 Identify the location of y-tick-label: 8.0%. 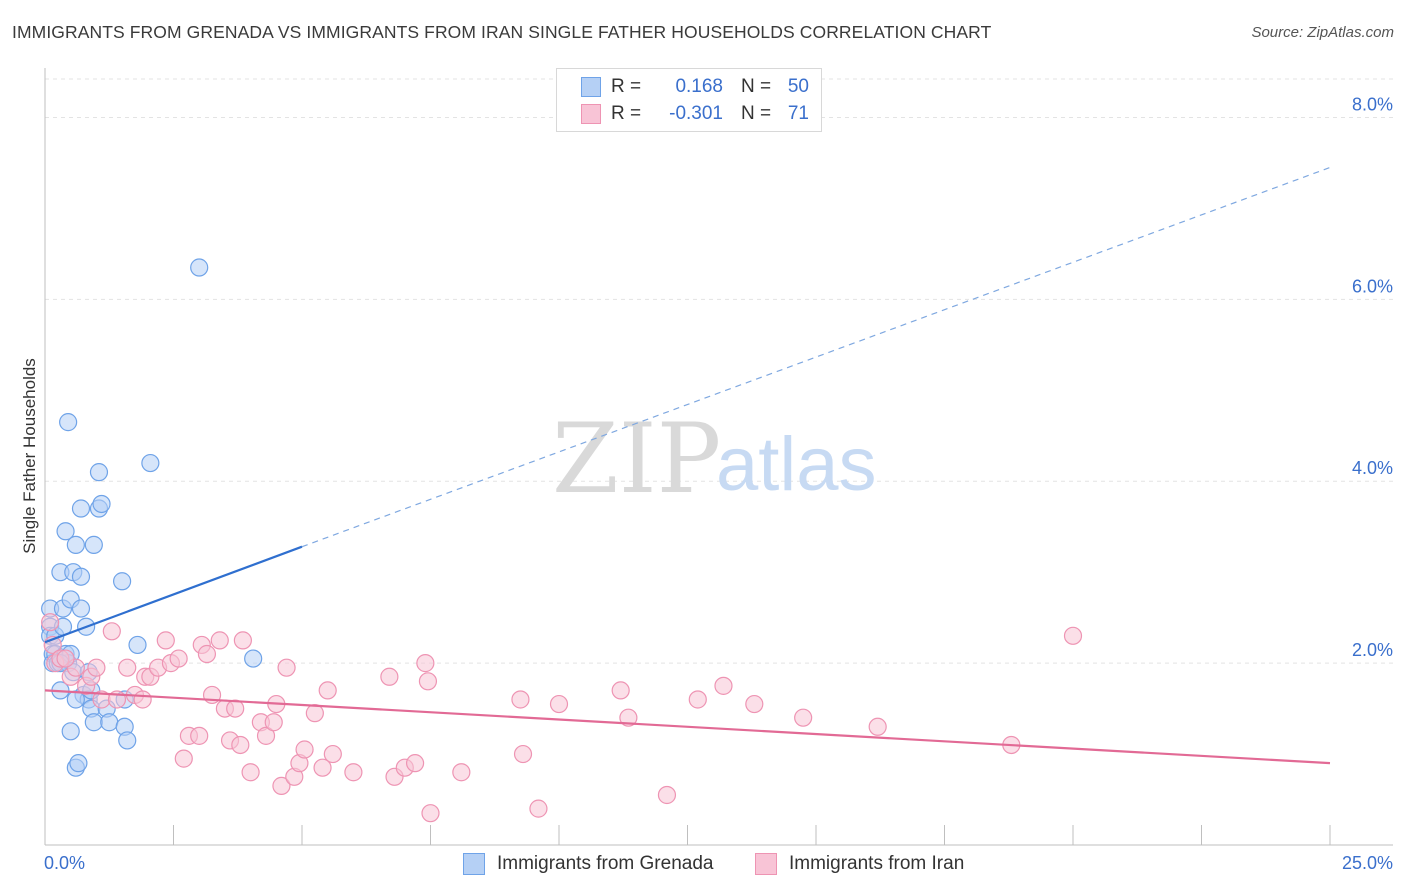
(1372, 104).